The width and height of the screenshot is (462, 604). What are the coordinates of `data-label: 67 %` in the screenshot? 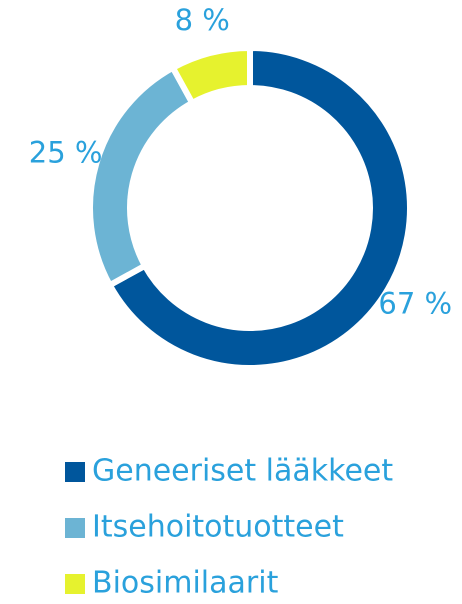 It's located at (415, 304).